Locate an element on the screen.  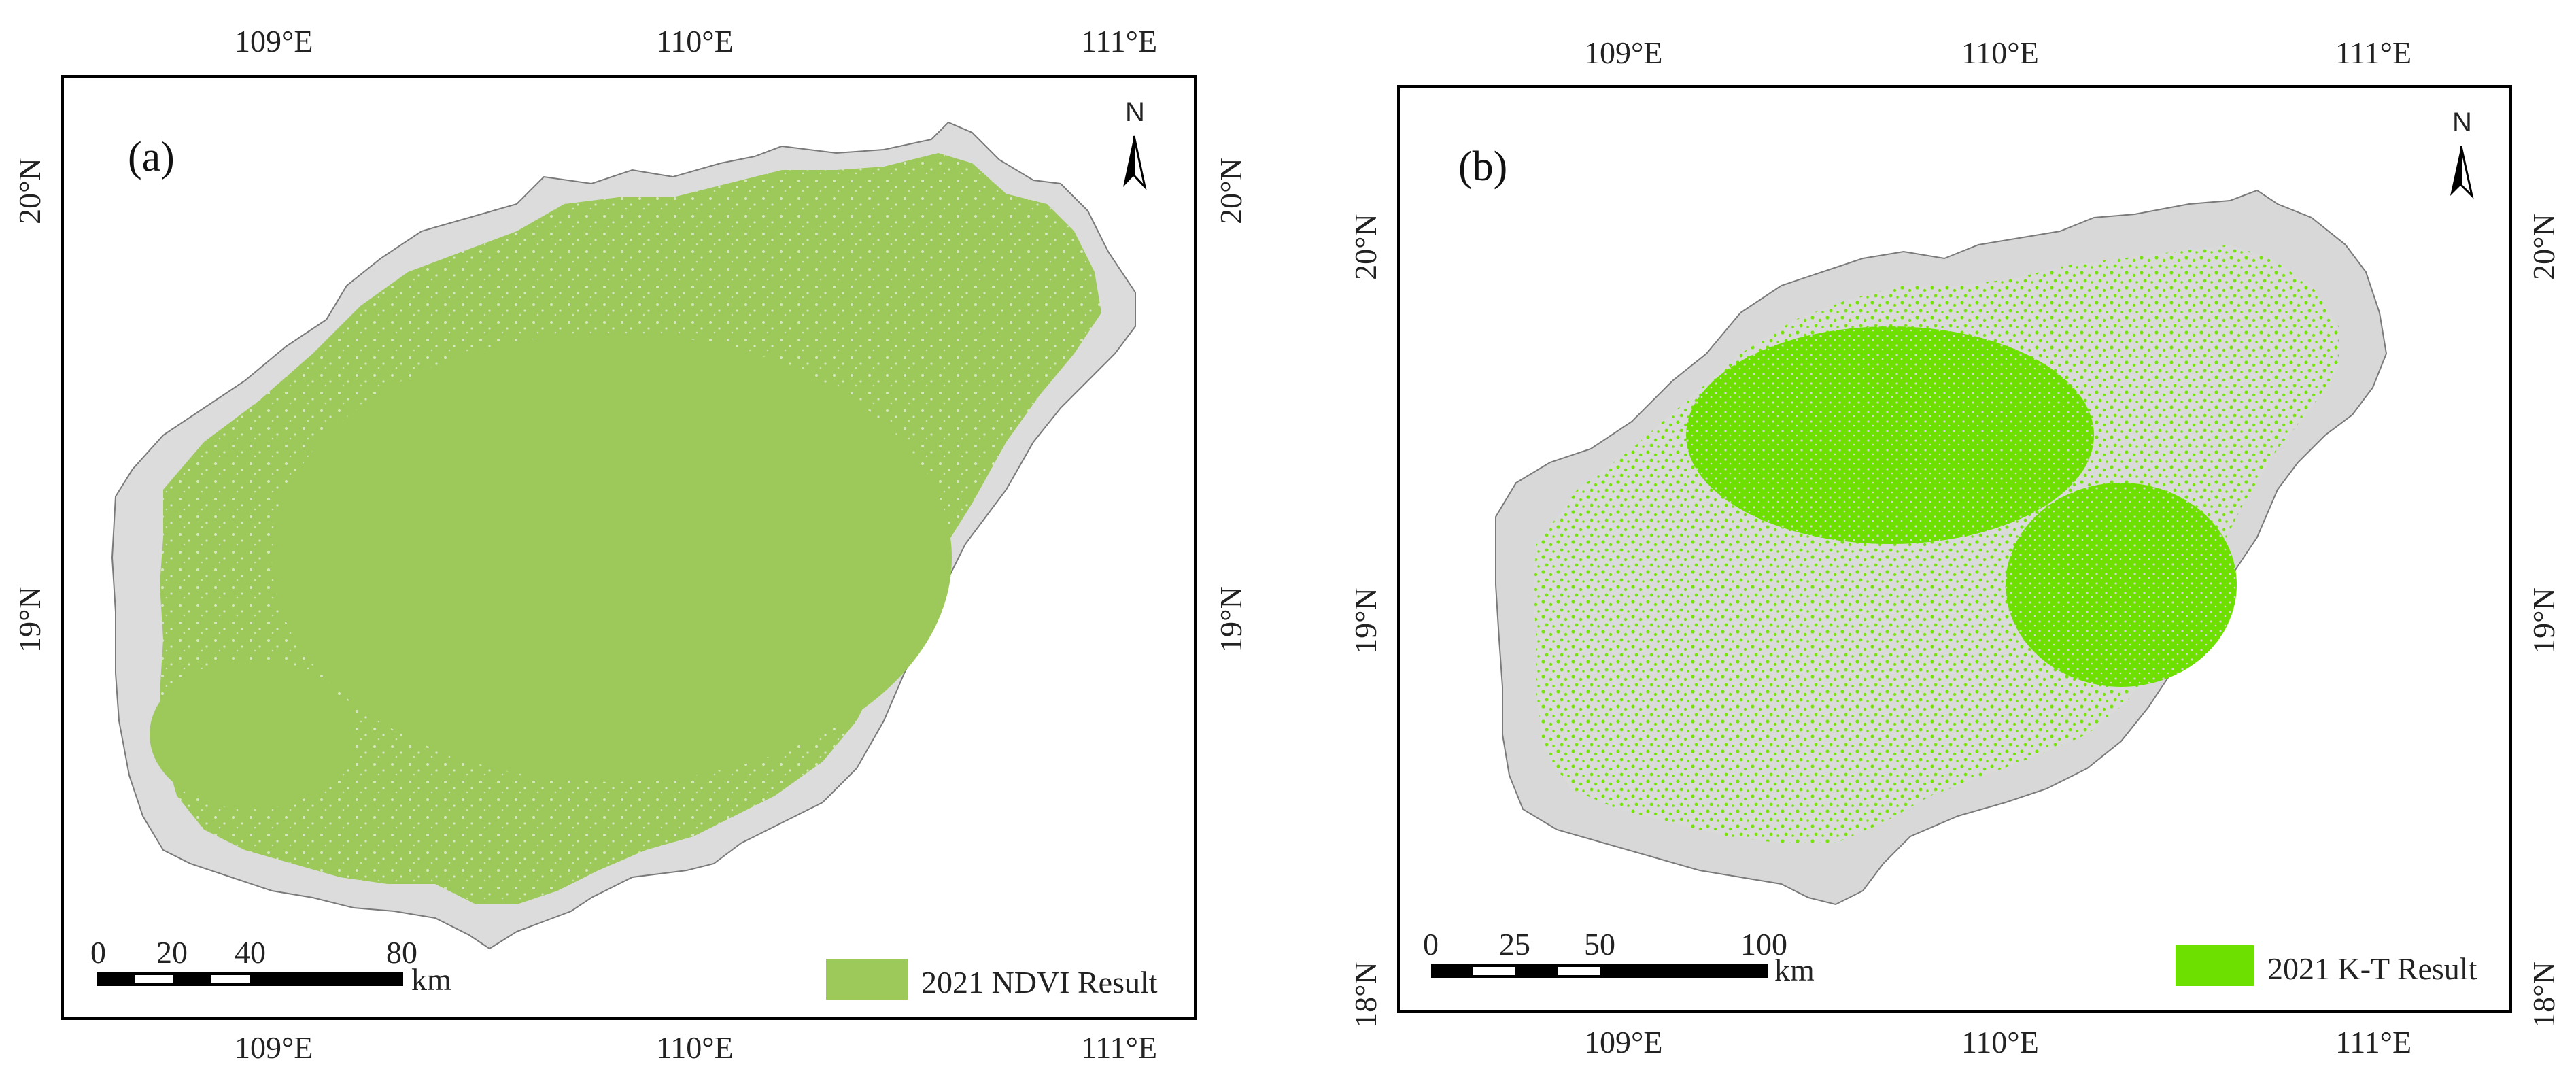
scalebar-tick: 50 is located at coordinates (1599, 945).